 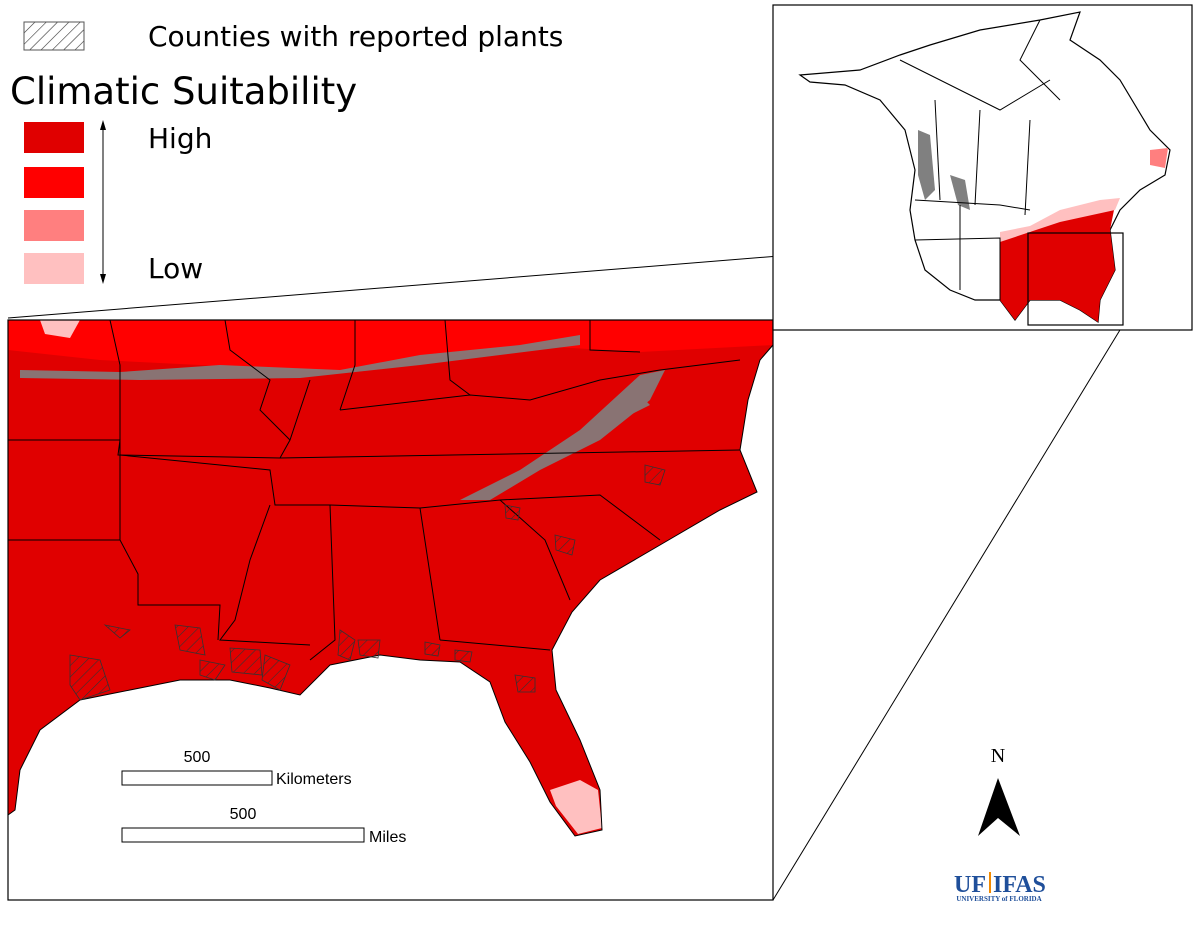 What do you see at coordinates (103, 202) in the screenshot?
I see `gradient-arrow` at bounding box center [103, 202].